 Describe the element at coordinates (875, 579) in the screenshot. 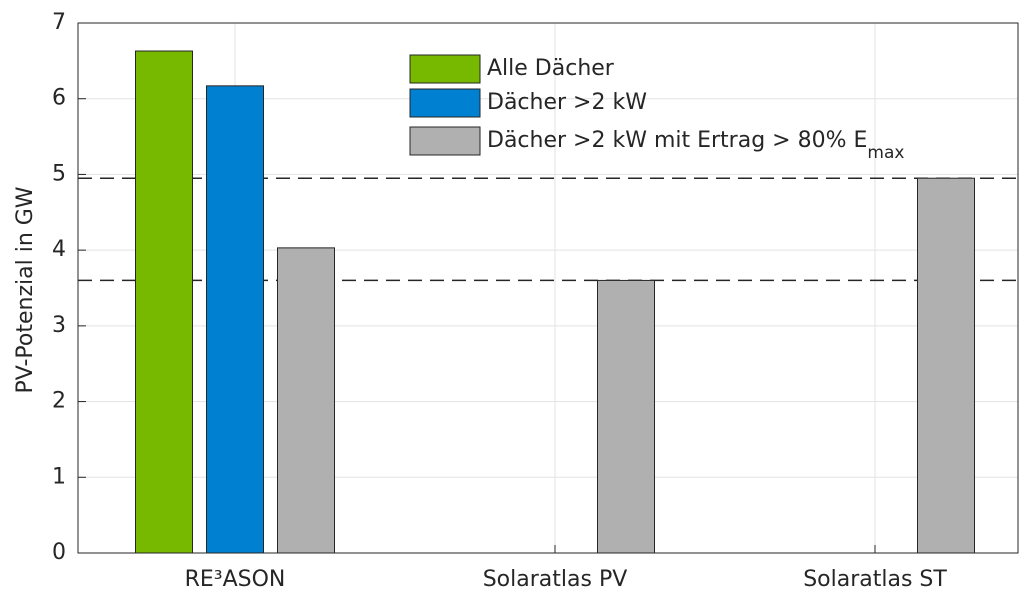

I see `x-tick-label: Solaratlas ST` at that location.